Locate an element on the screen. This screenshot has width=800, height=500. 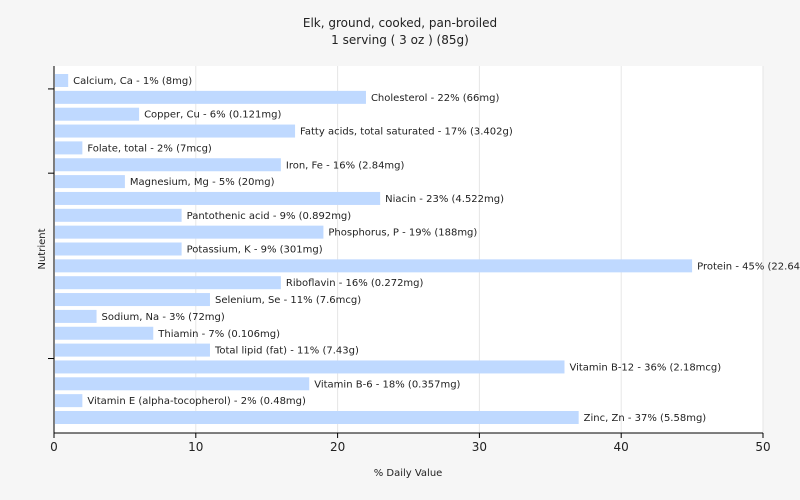
bar-label: Zinc, Zn - 37% (5.58mg) is located at coordinates (645, 418).